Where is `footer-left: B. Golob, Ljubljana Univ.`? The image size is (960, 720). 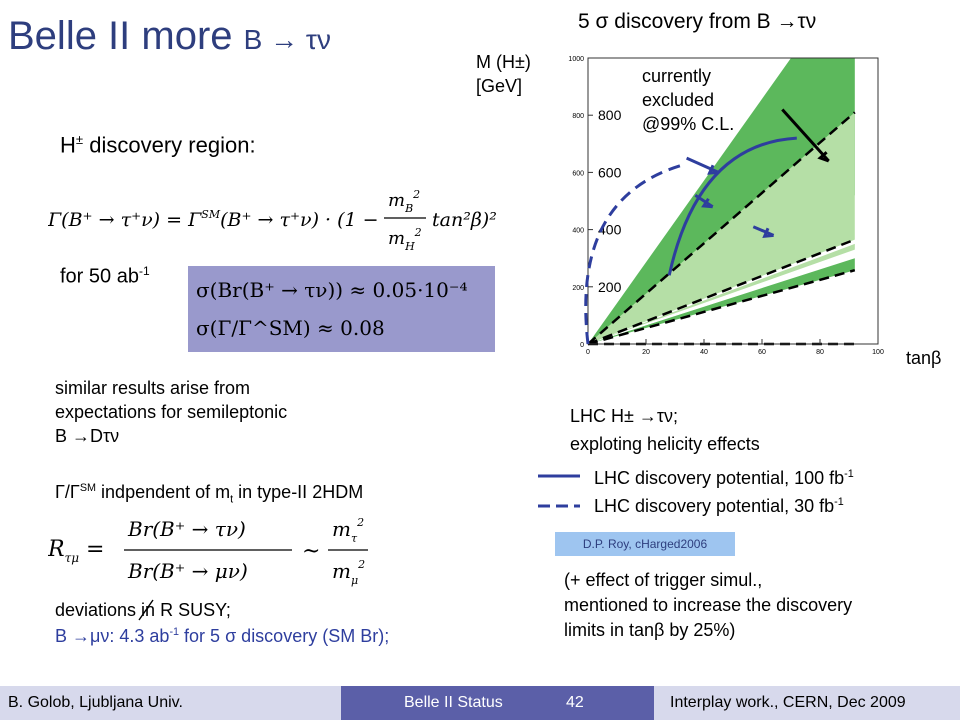 footer-left: B. Golob, Ljubljana Univ. is located at coordinates (95, 702).